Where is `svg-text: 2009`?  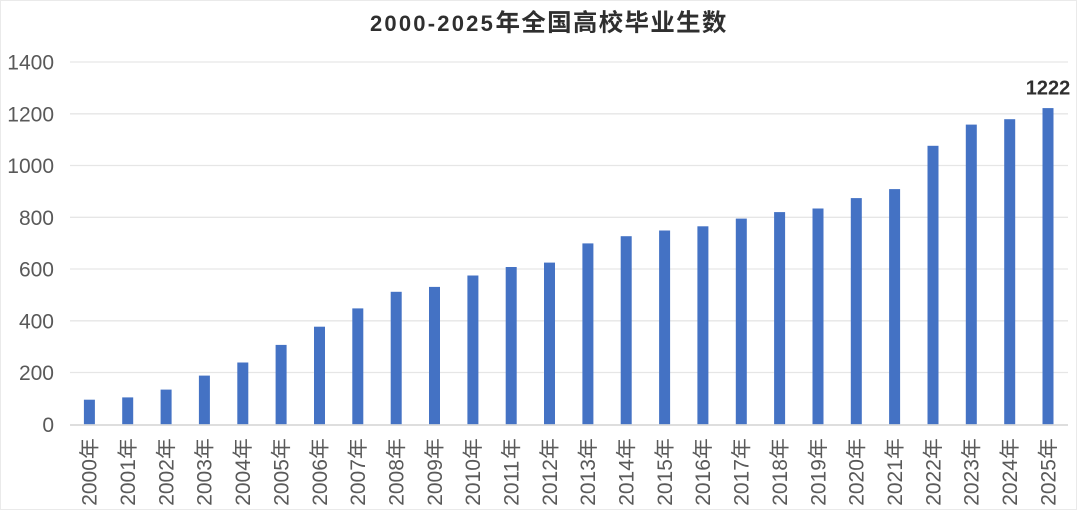 svg-text: 2009 is located at coordinates (435, 482).